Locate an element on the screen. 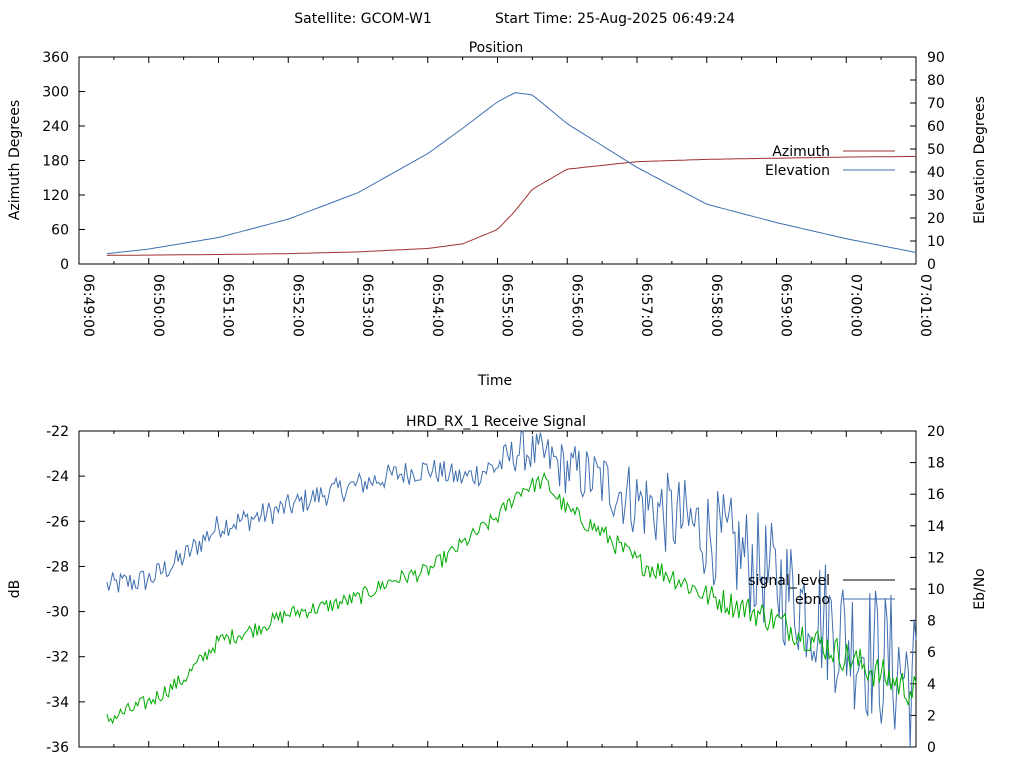 The height and width of the screenshot is (768, 1024). y2-tick-label: 90 is located at coordinates (936, 58).